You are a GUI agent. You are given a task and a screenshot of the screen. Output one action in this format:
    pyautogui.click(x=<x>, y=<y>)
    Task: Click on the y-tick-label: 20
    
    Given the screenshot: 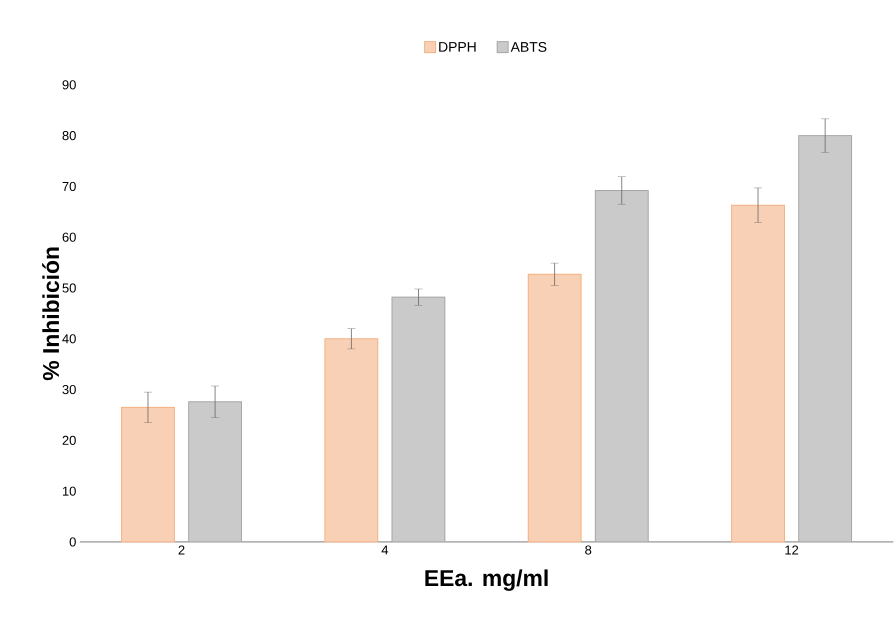 What is the action you would take?
    pyautogui.click(x=69, y=441)
    